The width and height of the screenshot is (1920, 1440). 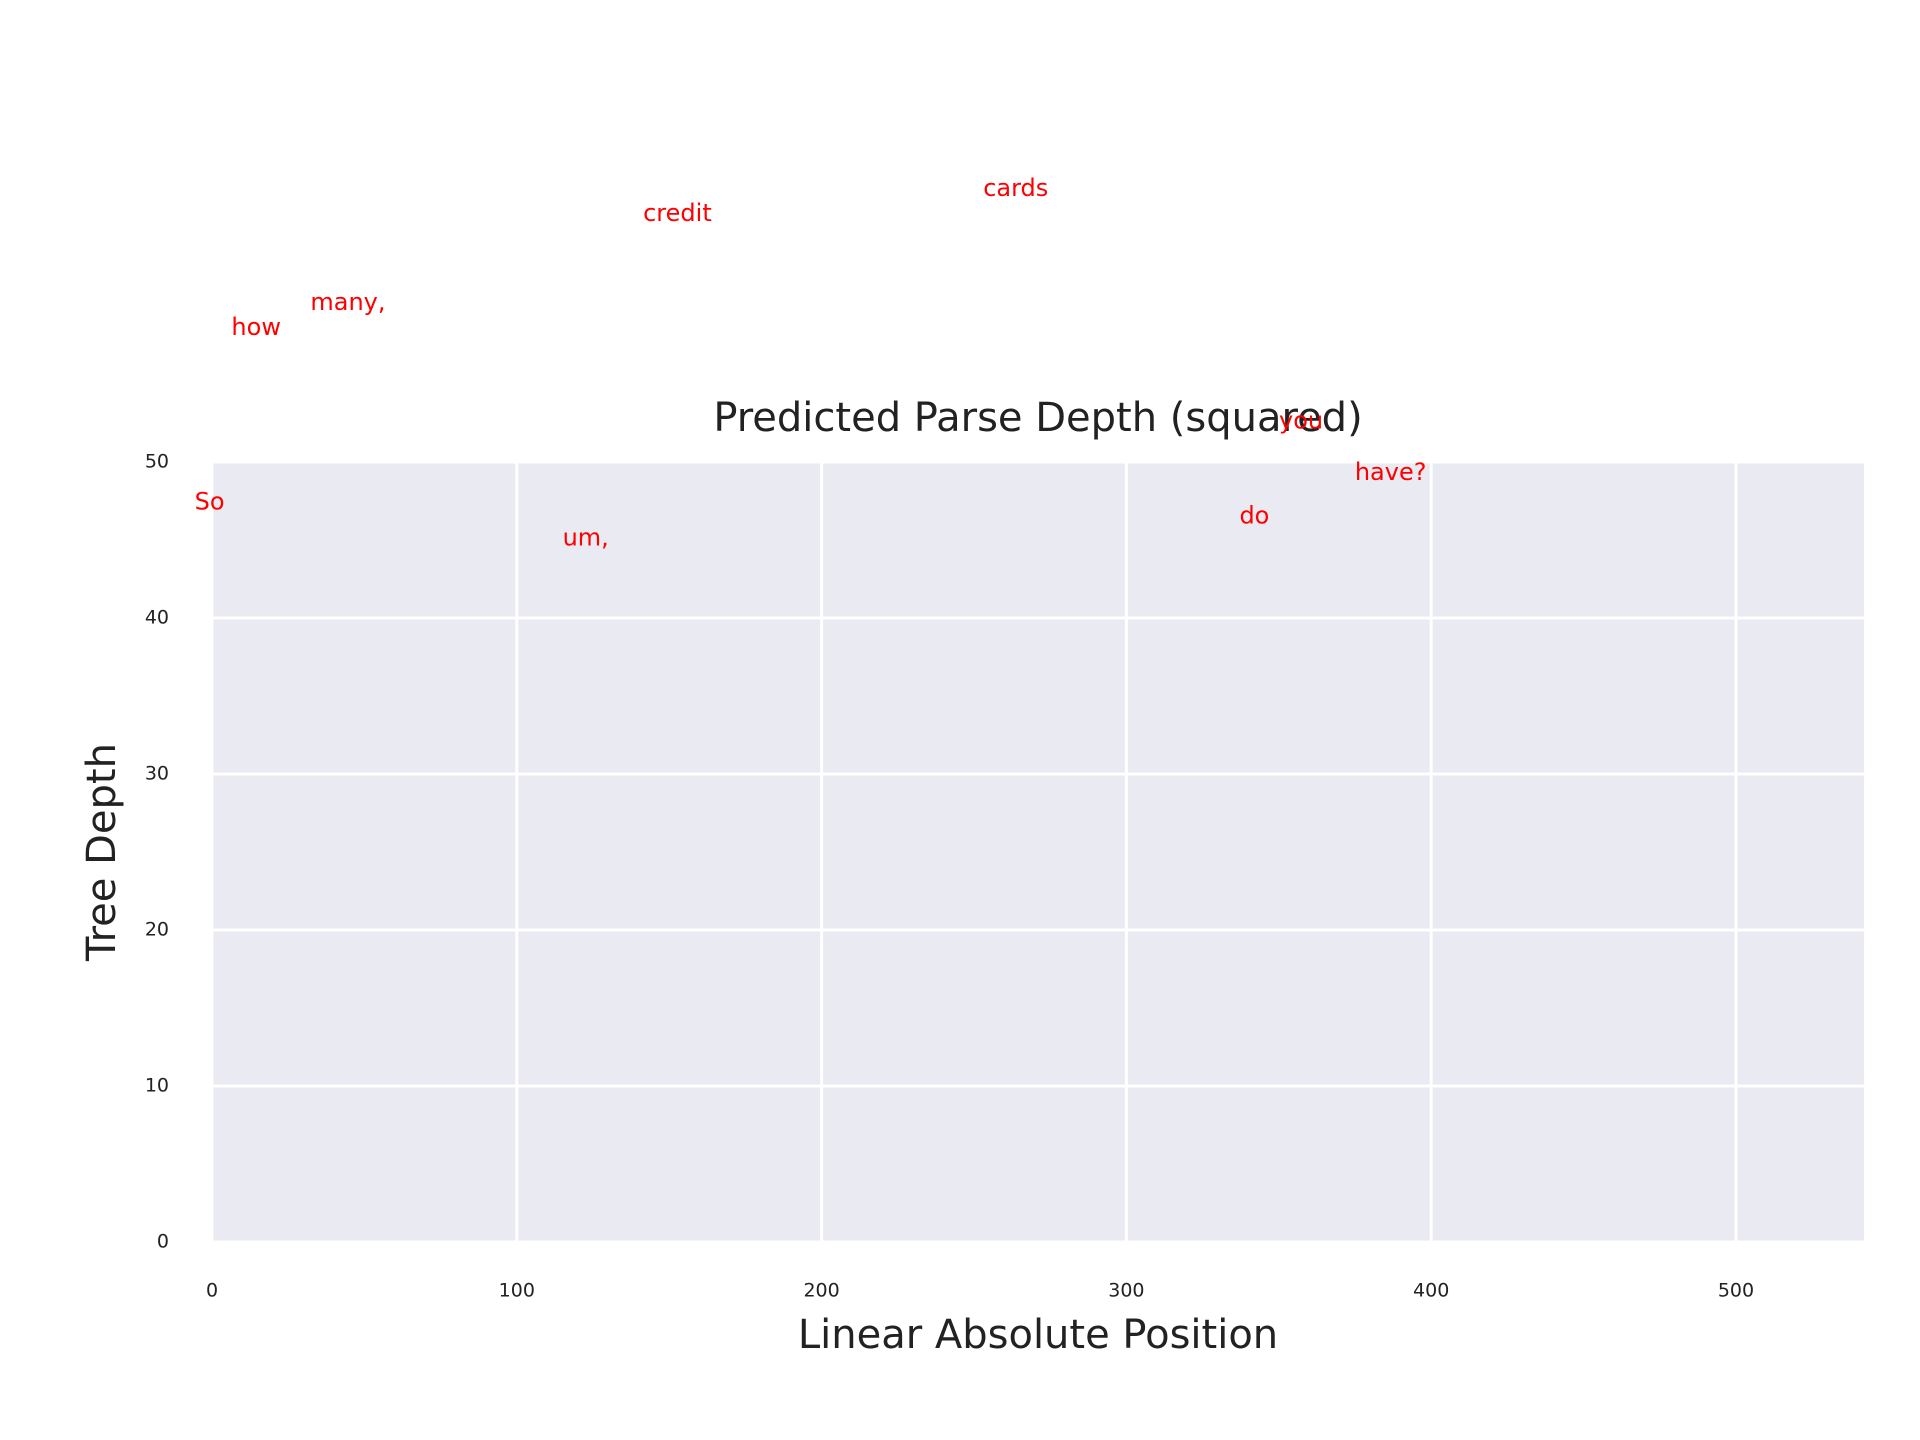 What do you see at coordinates (1015, 188) in the screenshot?
I see `word-label: cards` at bounding box center [1015, 188].